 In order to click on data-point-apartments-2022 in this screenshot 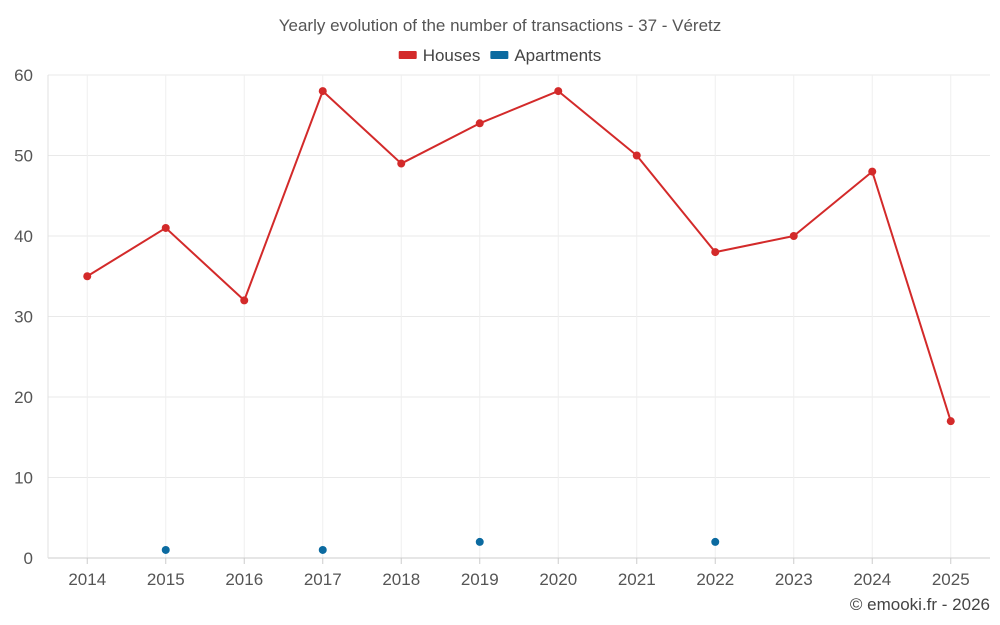, I will do `click(715, 541)`.